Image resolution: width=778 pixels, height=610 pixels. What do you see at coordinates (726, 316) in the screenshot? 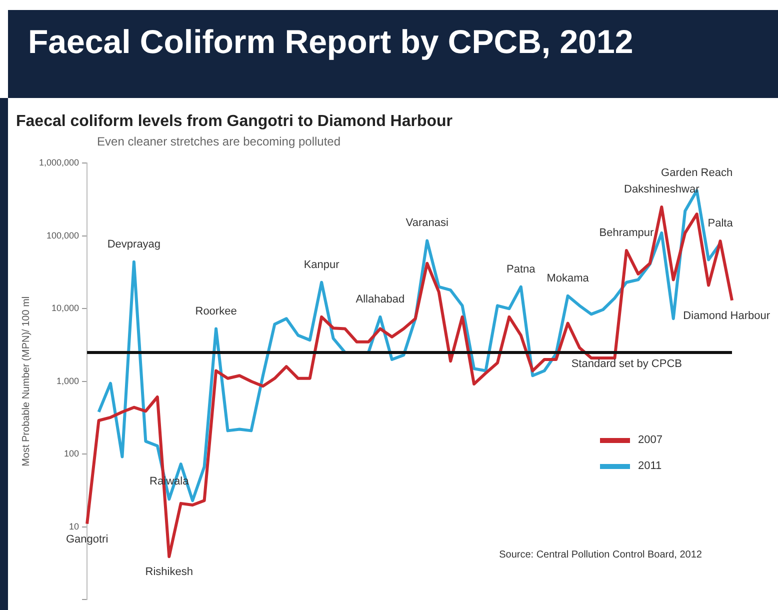
I see `annotation: Diamond Harbour` at bounding box center [726, 316].